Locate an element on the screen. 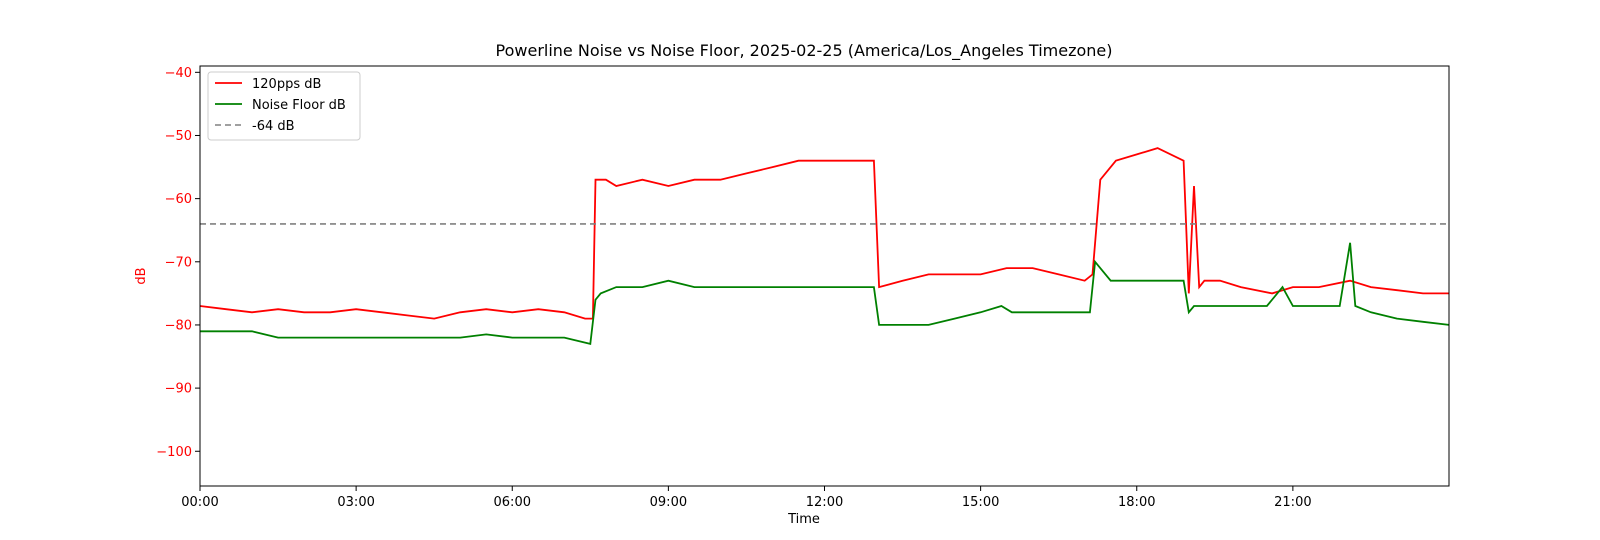 The width and height of the screenshot is (1600, 540). x-axis-label: Time is located at coordinates (803, 519).